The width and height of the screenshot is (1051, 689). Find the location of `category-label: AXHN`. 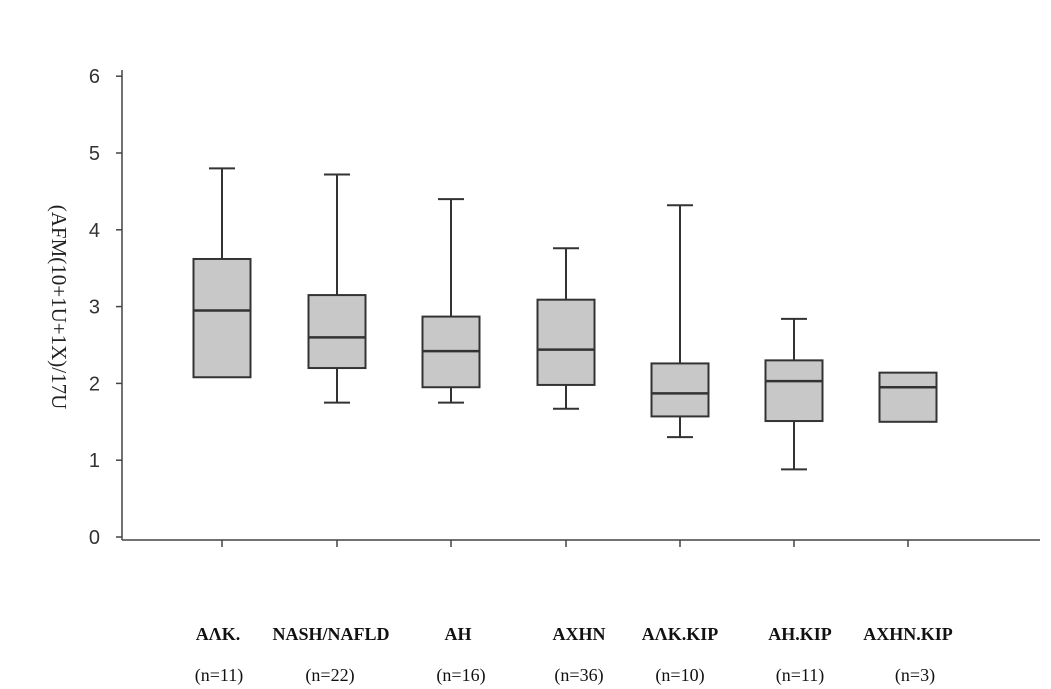

category-label: AXHN is located at coordinates (579, 634).